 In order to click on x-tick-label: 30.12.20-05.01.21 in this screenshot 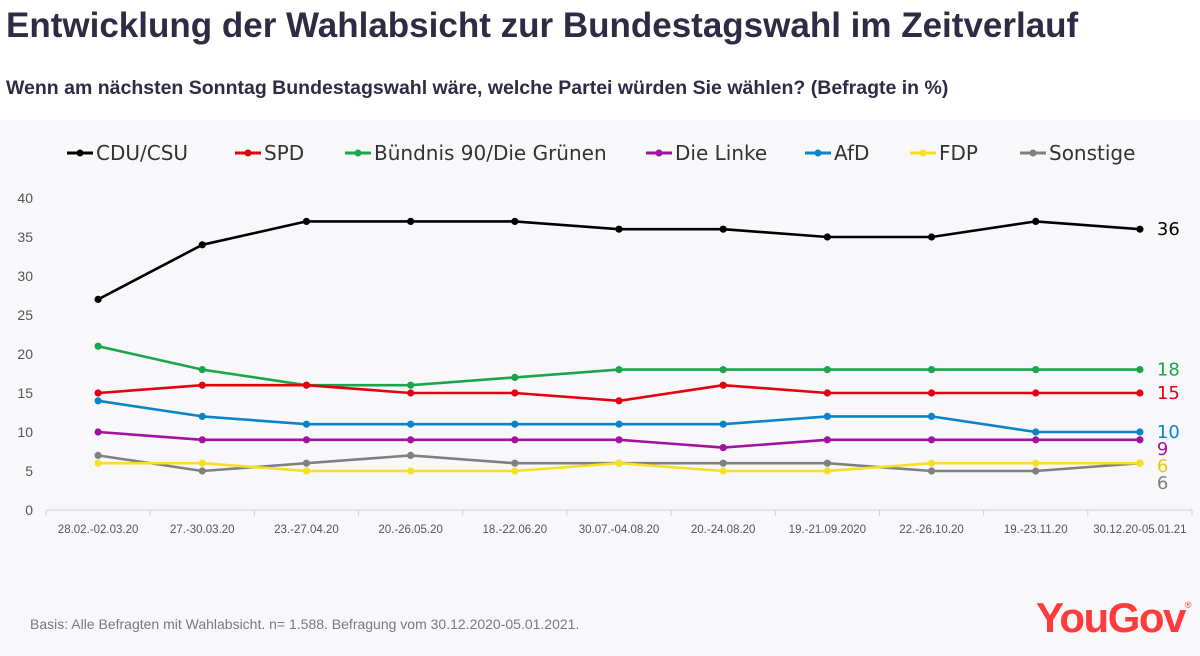, I will do `click(1139, 530)`.